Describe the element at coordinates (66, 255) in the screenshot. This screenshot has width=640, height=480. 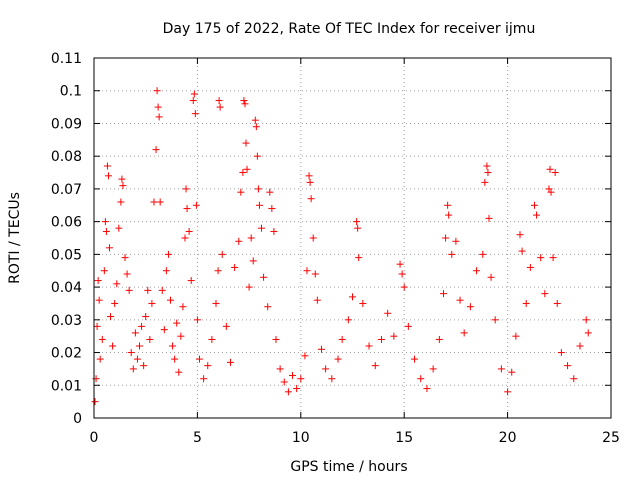
I see `y-tick-label: 0.05` at that location.